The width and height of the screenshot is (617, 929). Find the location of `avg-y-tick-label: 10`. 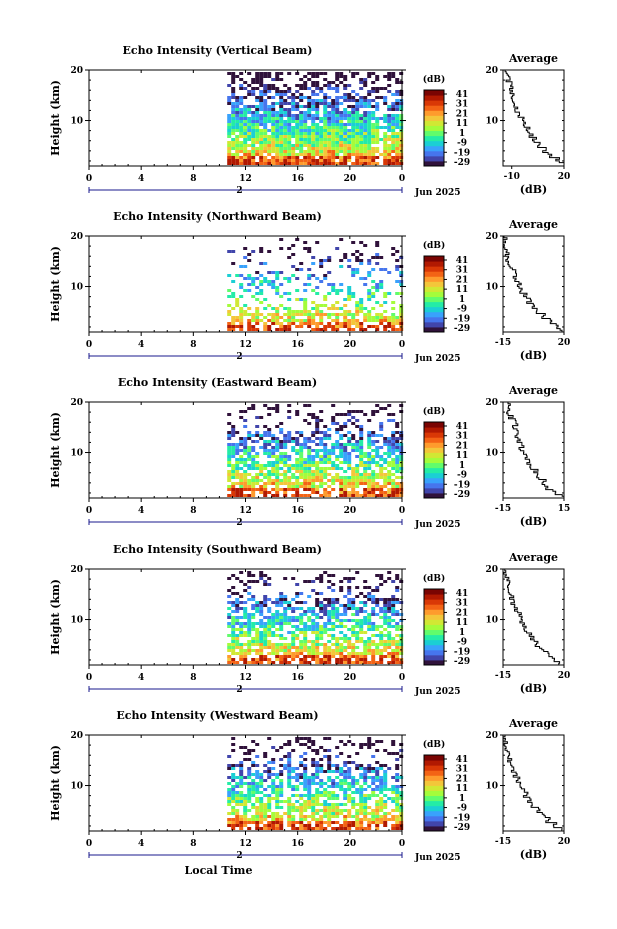

avg-y-tick-label: 10 is located at coordinates (491, 288).